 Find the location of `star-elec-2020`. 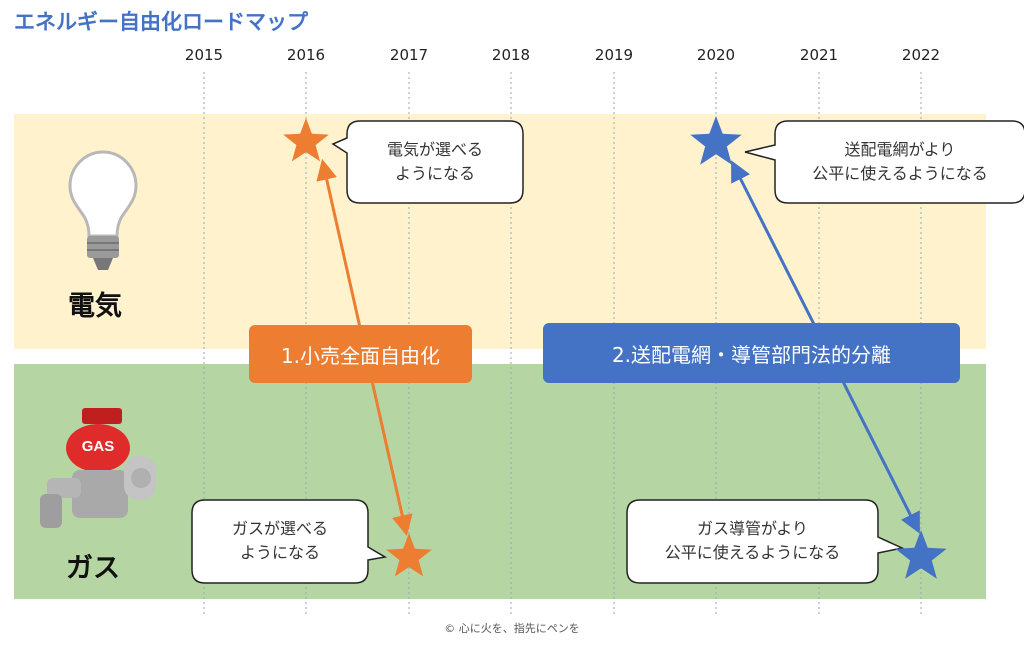

star-elec-2020 is located at coordinates (716, 140).